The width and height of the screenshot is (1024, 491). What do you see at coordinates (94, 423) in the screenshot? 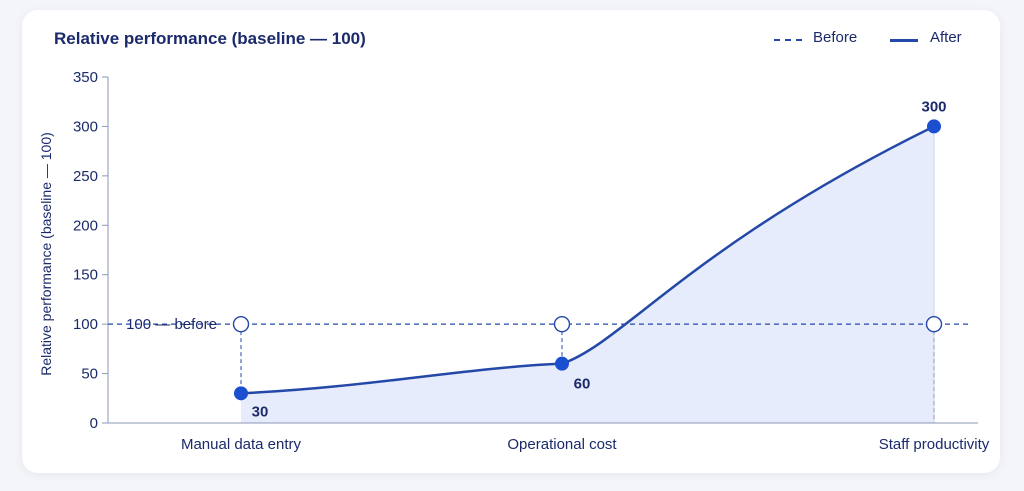
I see `y-tick-label: 0` at bounding box center [94, 423].